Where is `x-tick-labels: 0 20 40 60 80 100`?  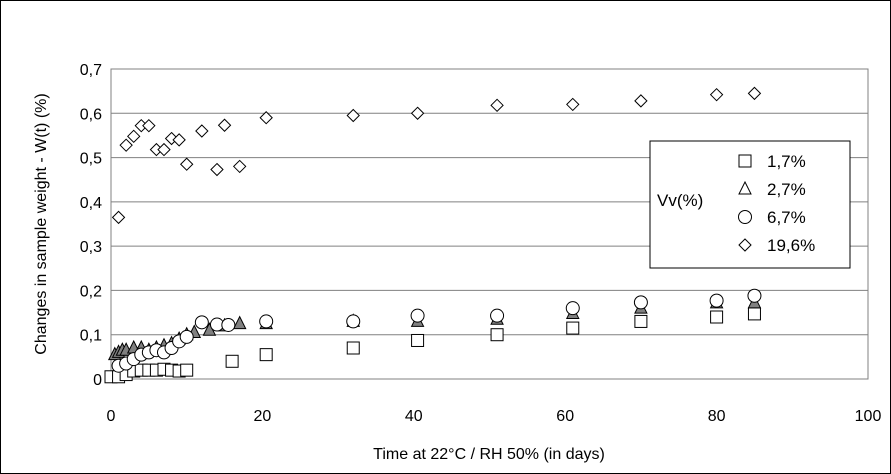
x-tick-labels: 0 20 40 60 80 100 is located at coordinates (494, 416).